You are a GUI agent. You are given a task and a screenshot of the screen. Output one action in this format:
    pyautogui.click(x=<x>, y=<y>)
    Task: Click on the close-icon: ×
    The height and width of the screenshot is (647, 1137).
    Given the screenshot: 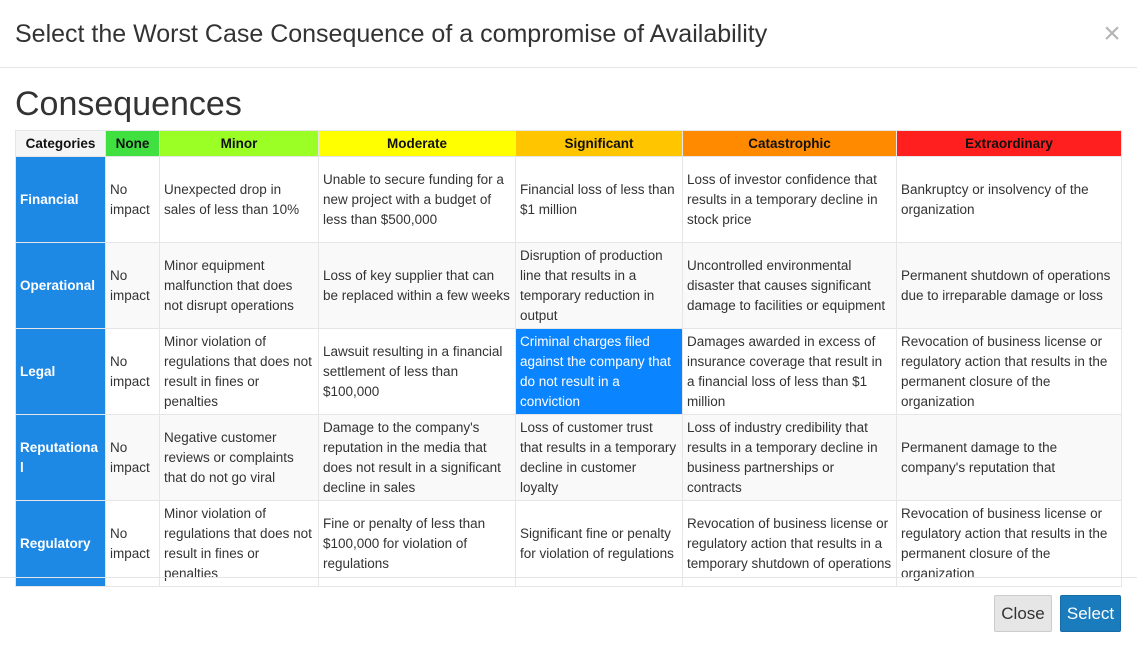 What is the action you would take?
    pyautogui.click(x=1112, y=33)
    